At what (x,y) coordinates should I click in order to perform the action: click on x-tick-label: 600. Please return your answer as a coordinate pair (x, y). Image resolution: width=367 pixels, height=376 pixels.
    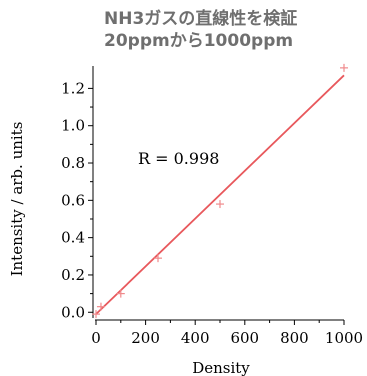
    Looking at the image, I should click on (244, 338).